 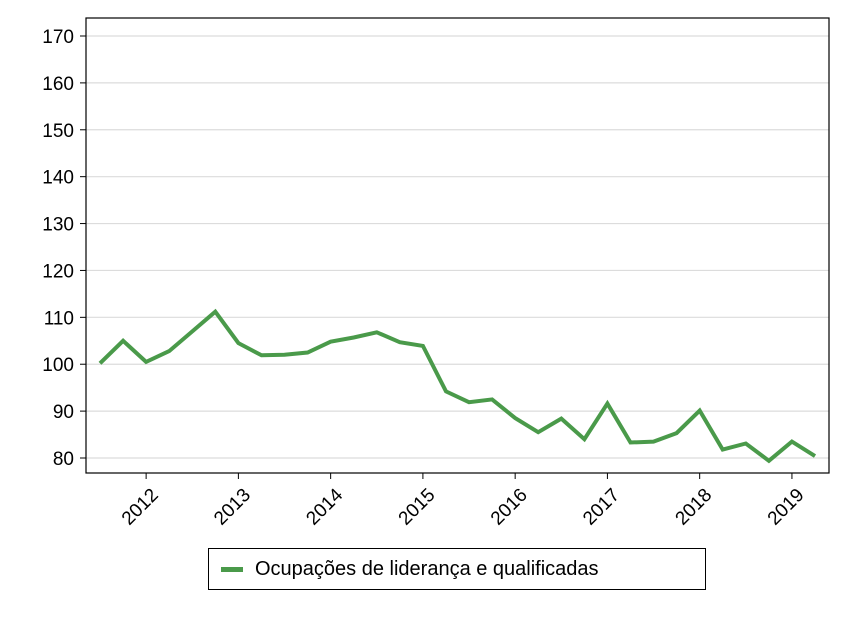 What do you see at coordinates (417, 507) in the screenshot?
I see `x-tick-label: 2015` at bounding box center [417, 507].